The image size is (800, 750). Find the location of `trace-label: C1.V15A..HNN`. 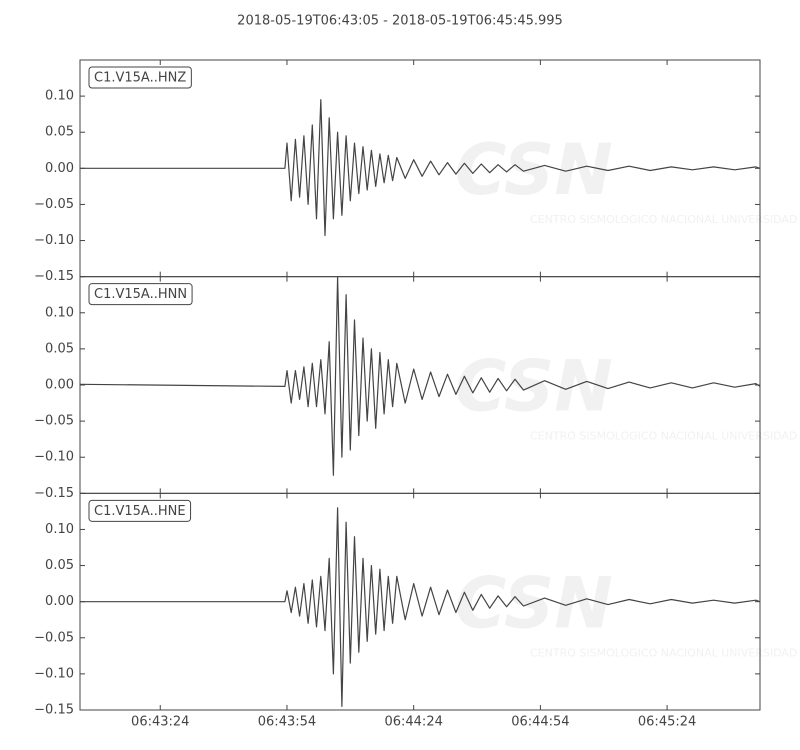

trace-label: C1.V15A..HNN is located at coordinates (140, 294).